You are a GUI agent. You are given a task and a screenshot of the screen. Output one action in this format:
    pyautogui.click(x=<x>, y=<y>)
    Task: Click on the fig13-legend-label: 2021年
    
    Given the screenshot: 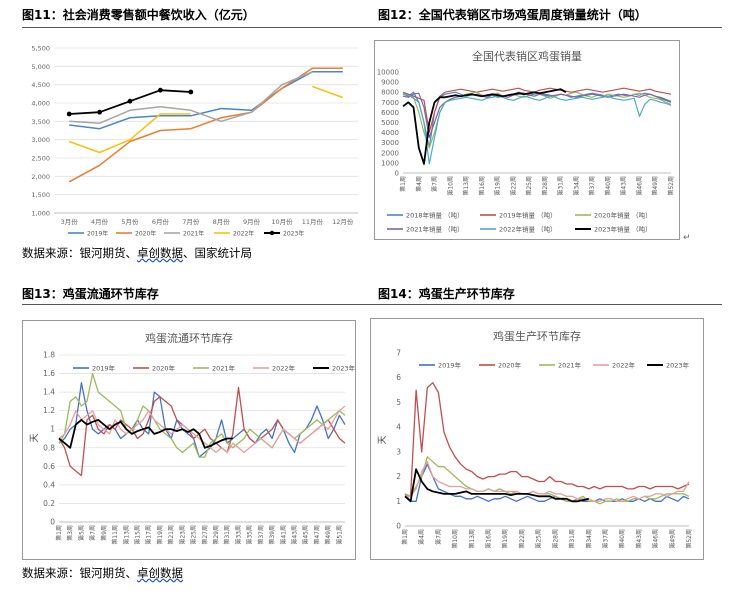 What is the action you would take?
    pyautogui.click(x=224, y=368)
    